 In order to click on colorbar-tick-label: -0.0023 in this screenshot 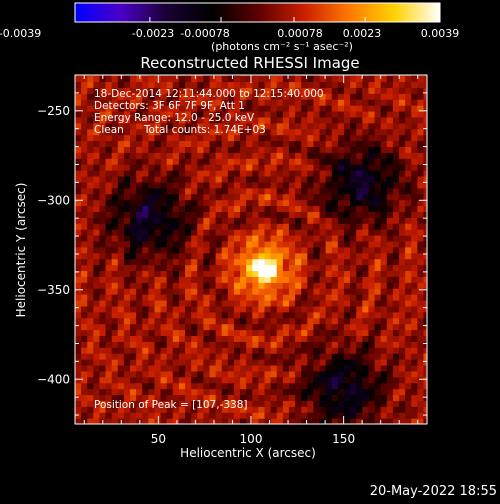, I will do `click(153, 33)`.